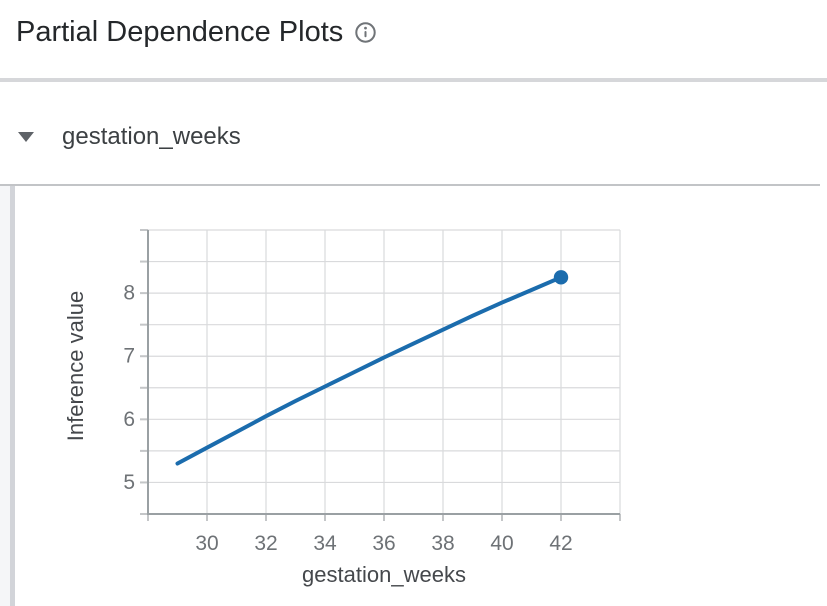  I want to click on feature-name-label: gestation_weeks, so click(151, 136).